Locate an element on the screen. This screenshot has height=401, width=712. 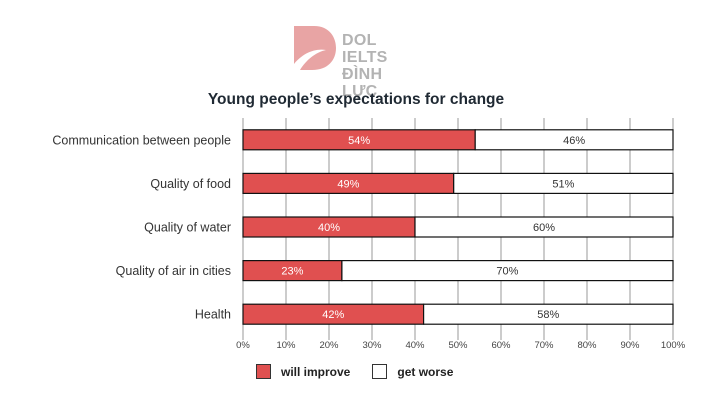
x-tick-label: 90% is located at coordinates (630, 345).